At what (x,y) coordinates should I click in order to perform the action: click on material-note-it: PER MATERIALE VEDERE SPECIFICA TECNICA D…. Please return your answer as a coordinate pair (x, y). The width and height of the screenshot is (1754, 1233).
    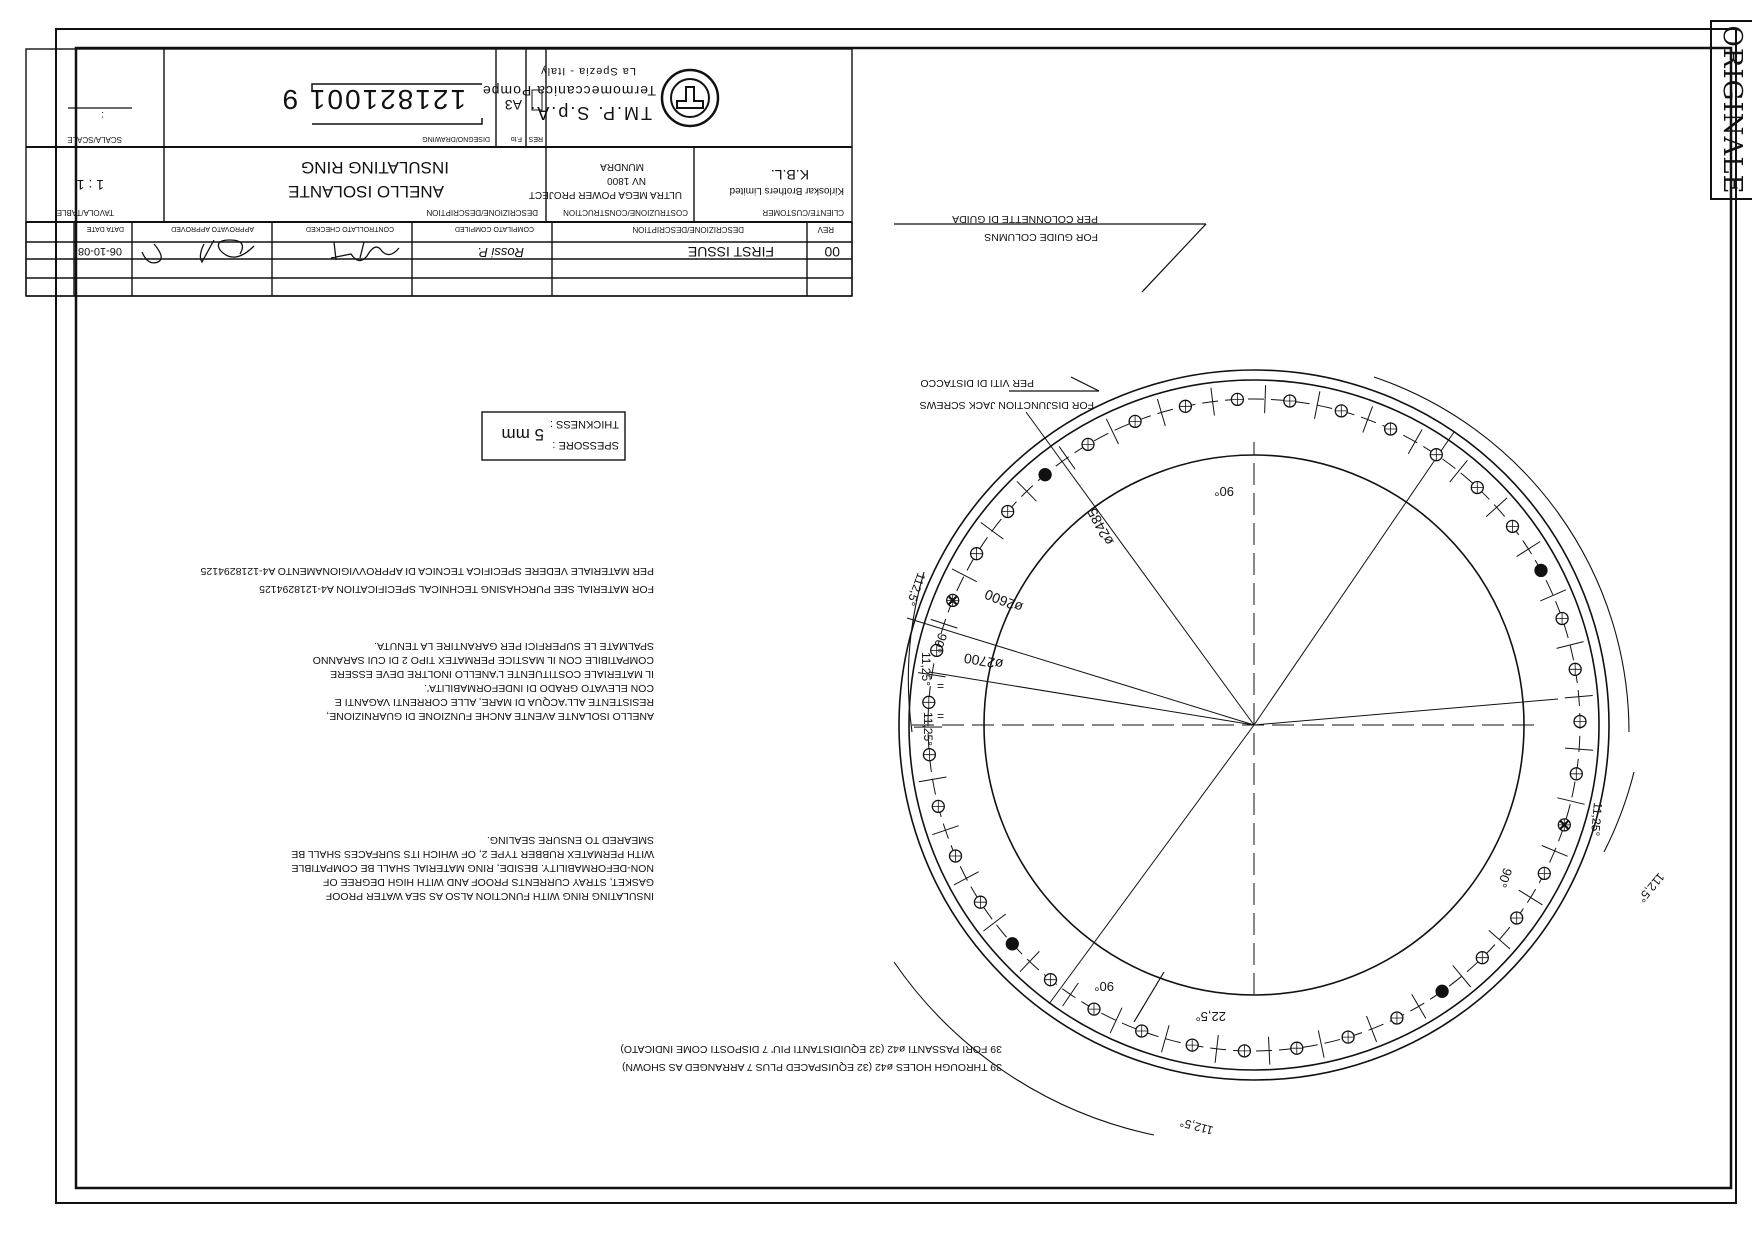
    Looking at the image, I should click on (427, 571).